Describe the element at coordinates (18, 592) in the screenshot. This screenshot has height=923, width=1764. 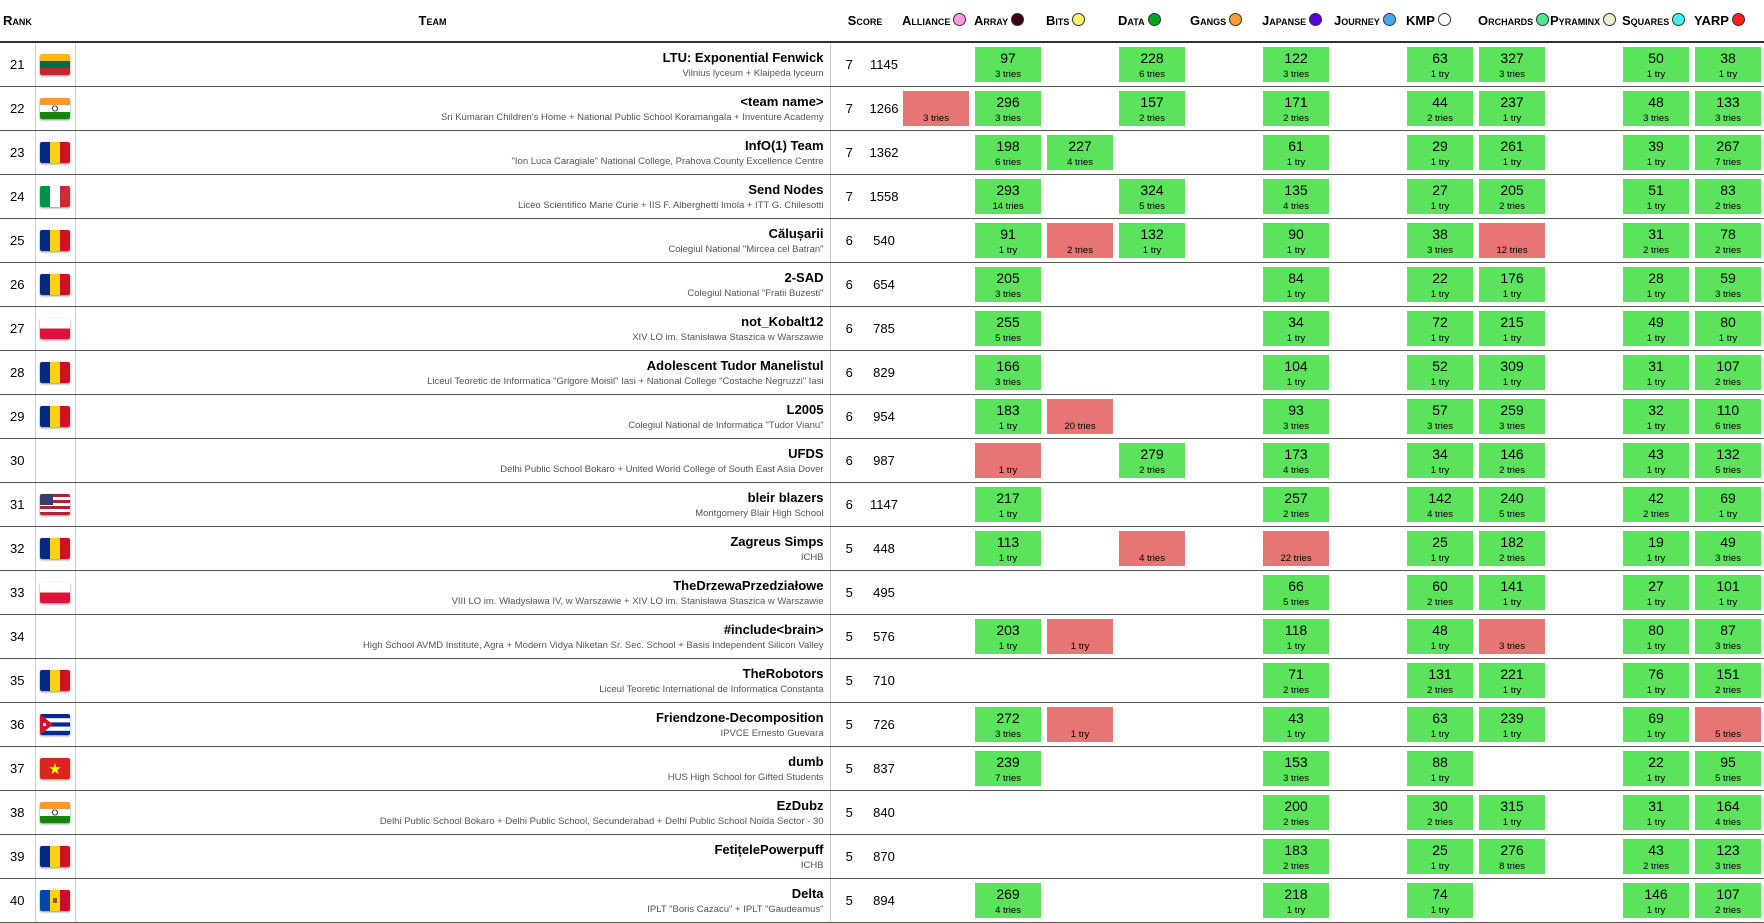
I see `rank: 33` at that location.